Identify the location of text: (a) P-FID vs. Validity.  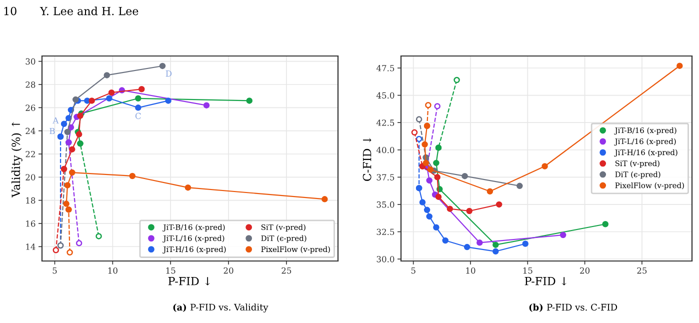
(220, 308).